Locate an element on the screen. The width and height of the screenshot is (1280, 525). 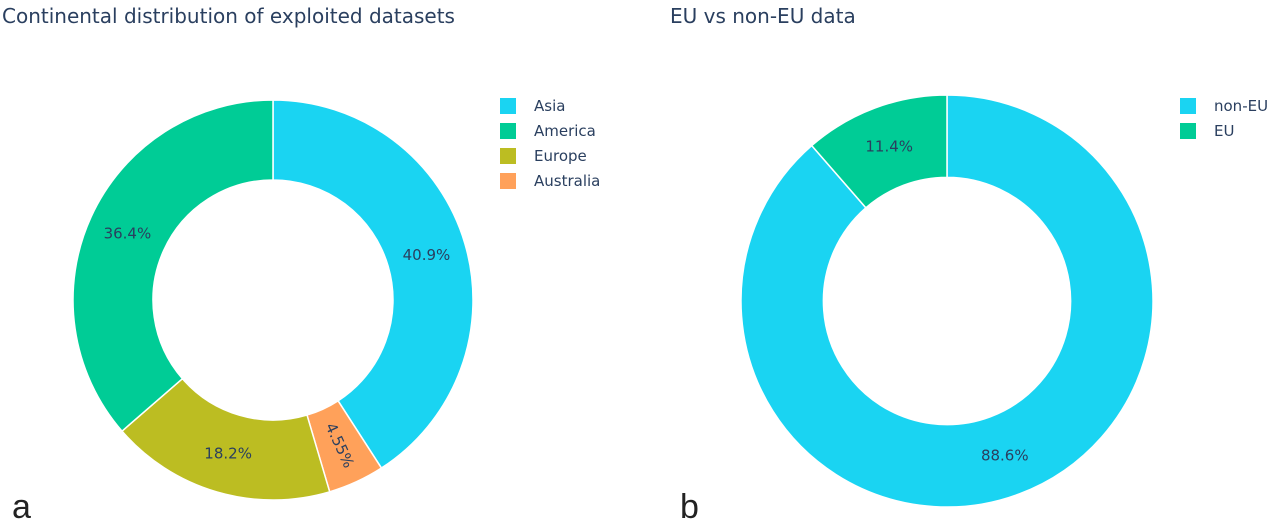
slice-eu is located at coordinates (879, 151).